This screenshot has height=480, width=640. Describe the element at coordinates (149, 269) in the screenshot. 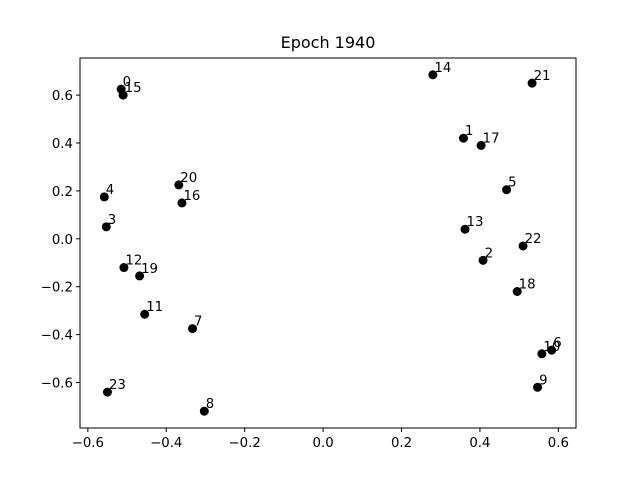

I see `data-point-label: 19` at that location.